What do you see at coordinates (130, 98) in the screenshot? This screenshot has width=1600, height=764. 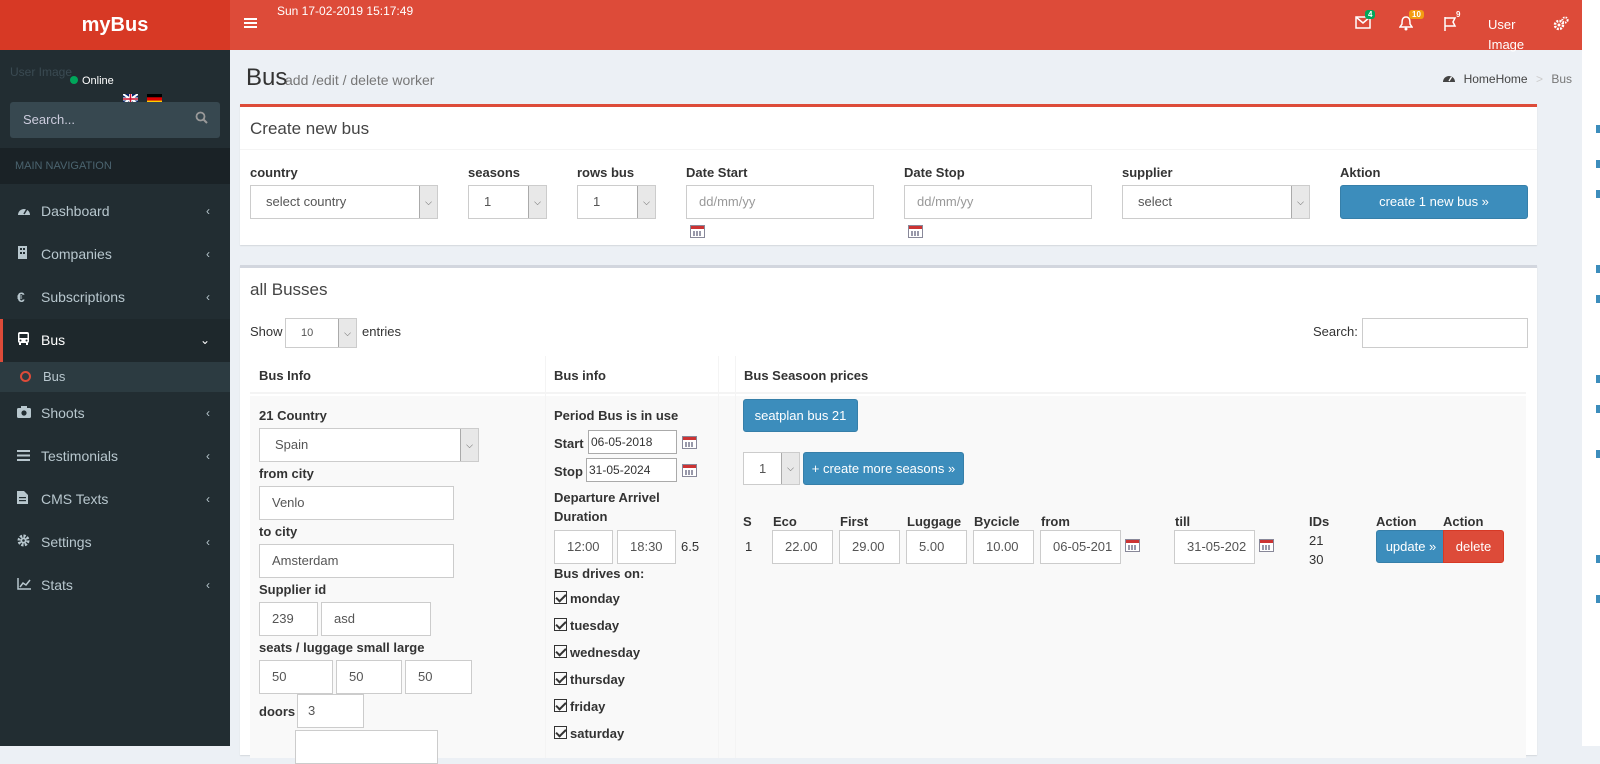 I see `uk-flag-icon` at bounding box center [130, 98].